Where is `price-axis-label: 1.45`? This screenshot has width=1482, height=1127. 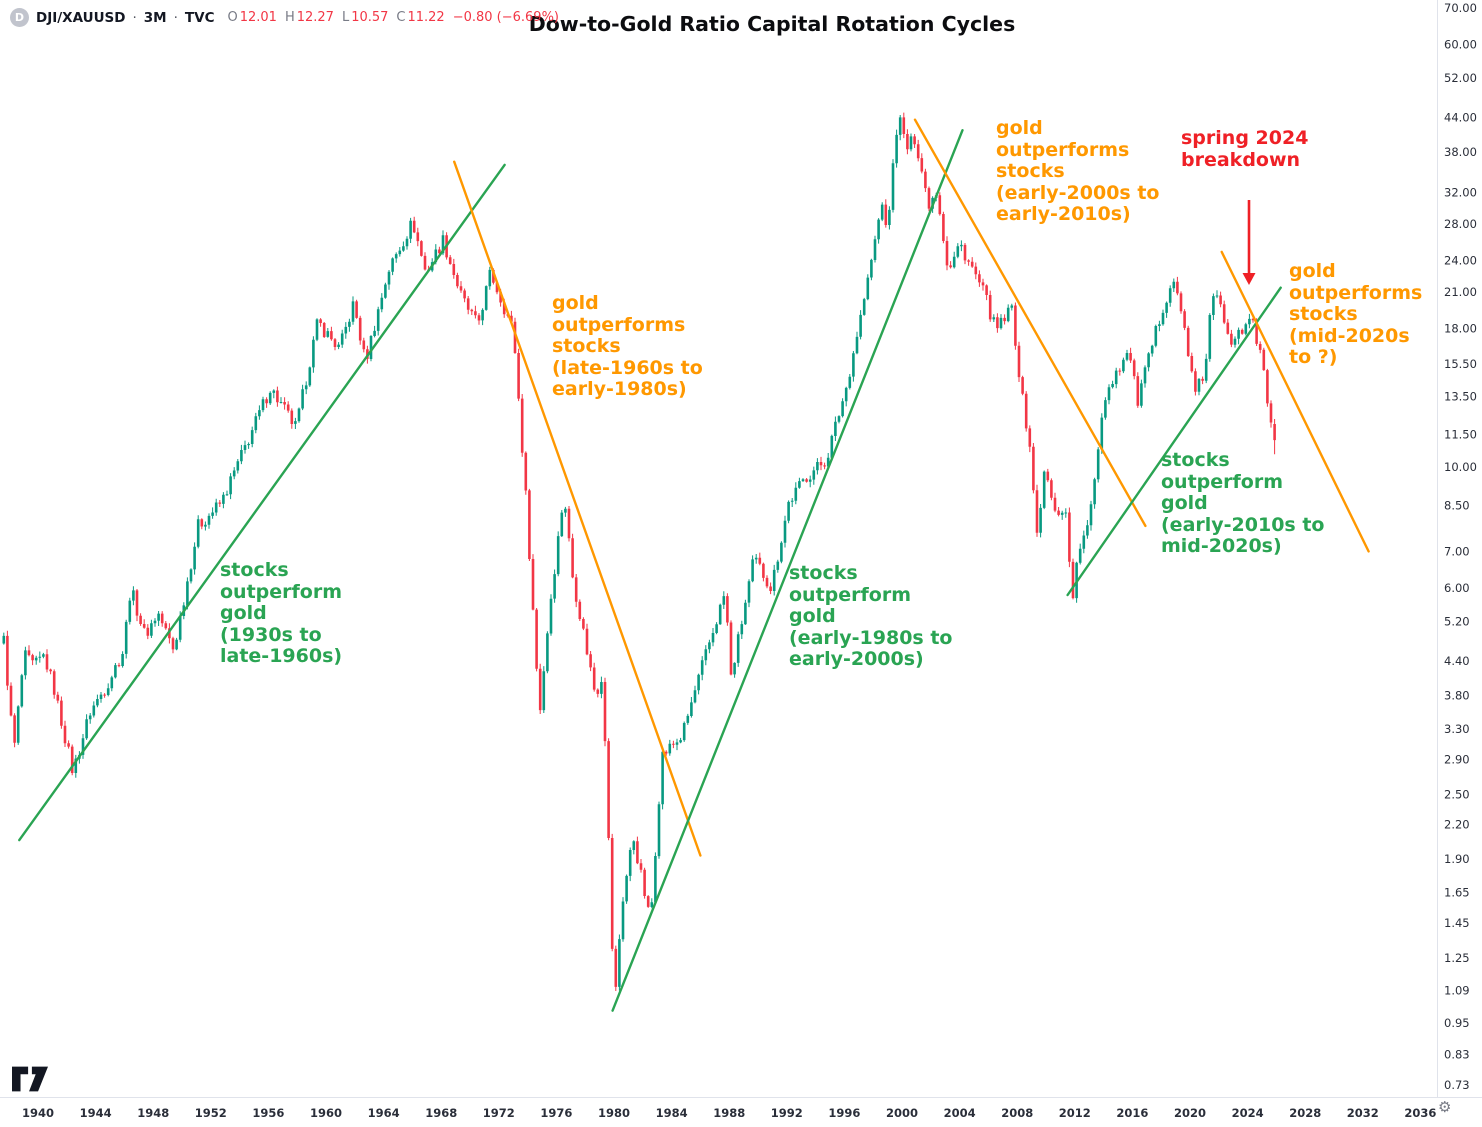 price-axis-label: 1.45 is located at coordinates (1457, 923).